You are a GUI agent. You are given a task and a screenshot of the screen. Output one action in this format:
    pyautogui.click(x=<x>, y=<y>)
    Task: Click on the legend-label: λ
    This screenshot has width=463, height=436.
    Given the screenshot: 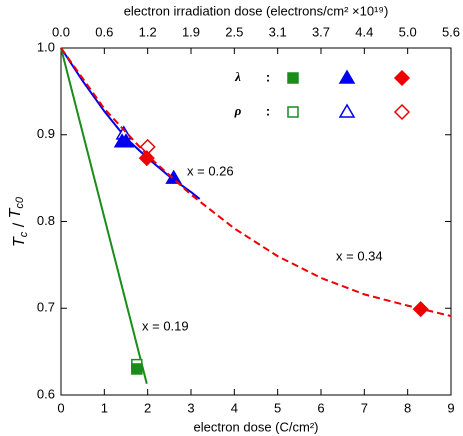 What is the action you would take?
    pyautogui.click(x=237, y=76)
    